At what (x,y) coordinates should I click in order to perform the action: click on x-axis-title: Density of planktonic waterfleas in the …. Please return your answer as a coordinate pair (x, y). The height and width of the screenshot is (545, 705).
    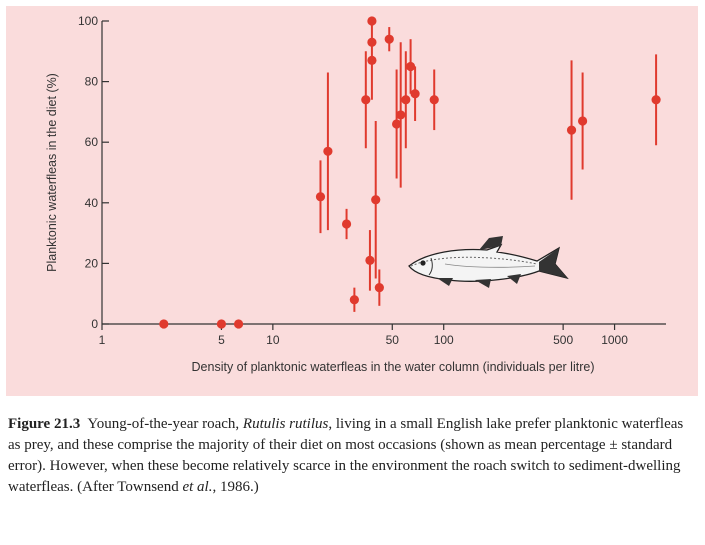
    Looking at the image, I should click on (393, 367).